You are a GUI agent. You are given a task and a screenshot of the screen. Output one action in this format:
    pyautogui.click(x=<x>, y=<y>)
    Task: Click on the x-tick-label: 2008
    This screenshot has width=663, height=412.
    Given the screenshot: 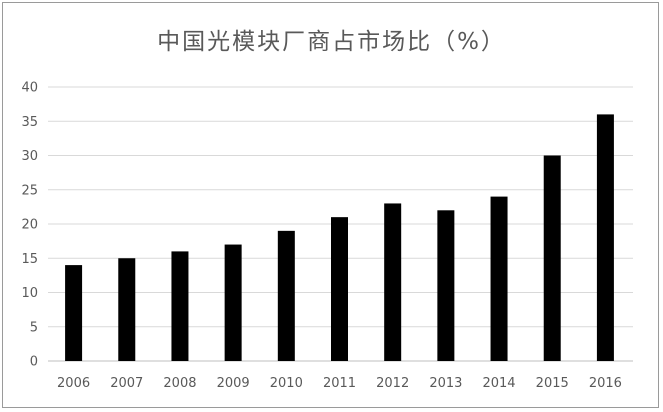 What is the action you would take?
    pyautogui.click(x=179, y=383)
    